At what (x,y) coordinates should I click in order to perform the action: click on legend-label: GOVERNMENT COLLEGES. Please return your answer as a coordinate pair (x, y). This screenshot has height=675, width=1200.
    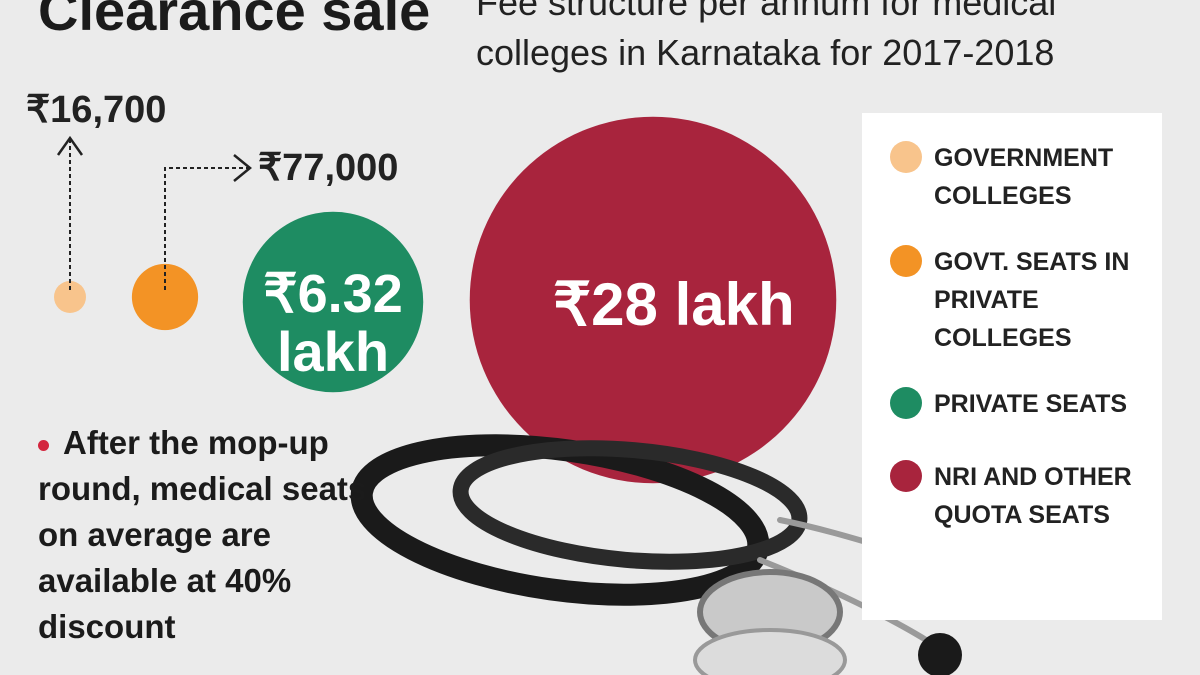
    Looking at the image, I should click on (1024, 177).